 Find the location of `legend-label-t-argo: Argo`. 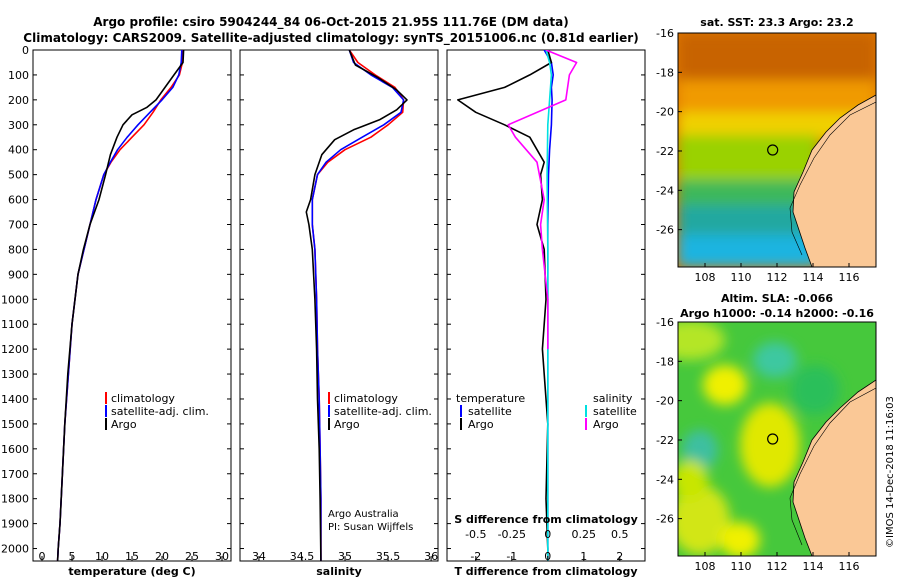

legend-label-t-argo: Argo is located at coordinates (481, 424).